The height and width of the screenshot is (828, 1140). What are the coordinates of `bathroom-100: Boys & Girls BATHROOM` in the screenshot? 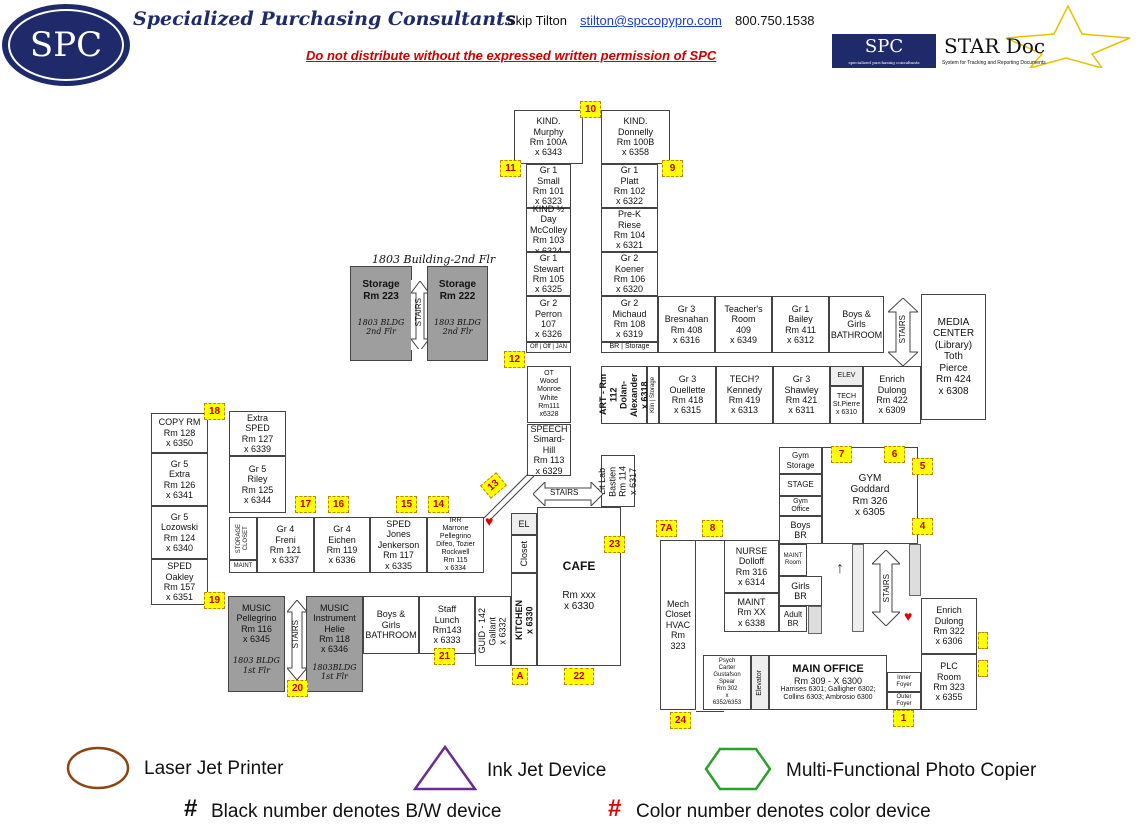 It's located at (391, 625).